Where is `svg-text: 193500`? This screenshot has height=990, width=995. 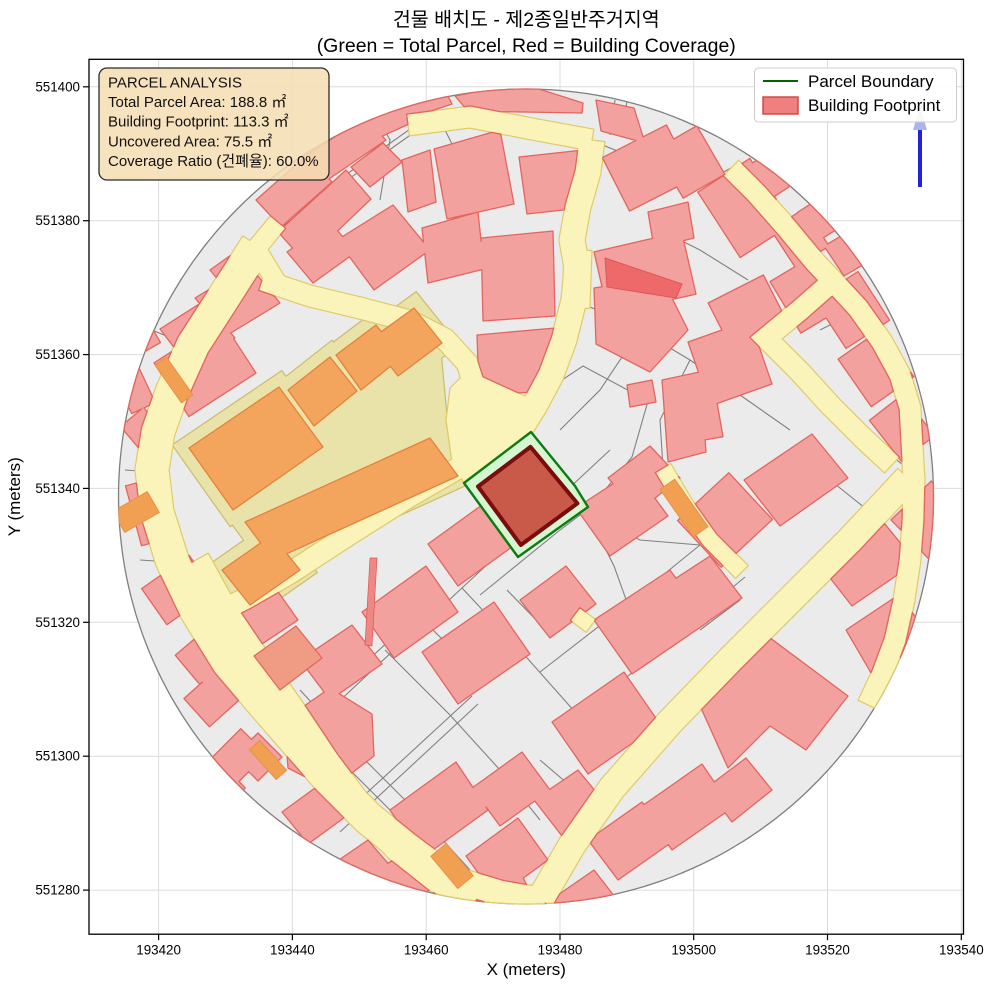
svg-text: 193500 is located at coordinates (693, 950).